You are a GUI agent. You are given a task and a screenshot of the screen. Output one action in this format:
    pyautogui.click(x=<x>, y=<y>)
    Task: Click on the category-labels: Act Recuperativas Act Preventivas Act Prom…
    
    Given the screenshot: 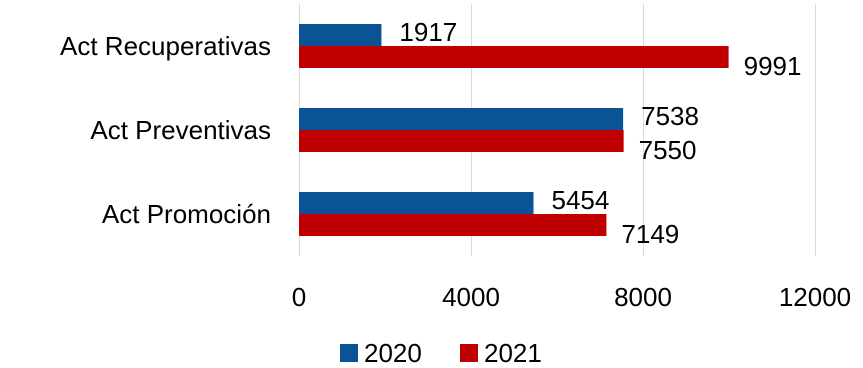 What is the action you would take?
    pyautogui.click(x=165, y=130)
    